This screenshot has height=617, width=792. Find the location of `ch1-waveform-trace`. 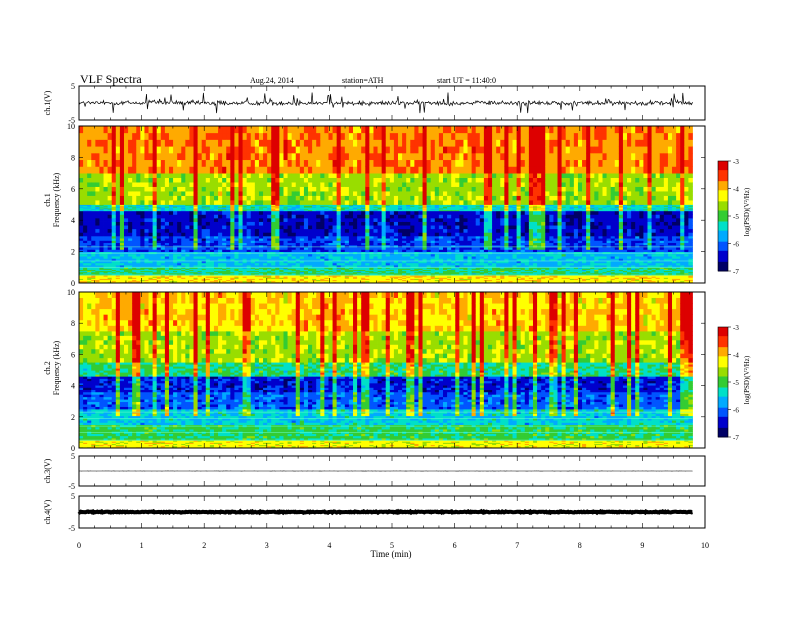

ch1-waveform-trace is located at coordinates (386, 103).